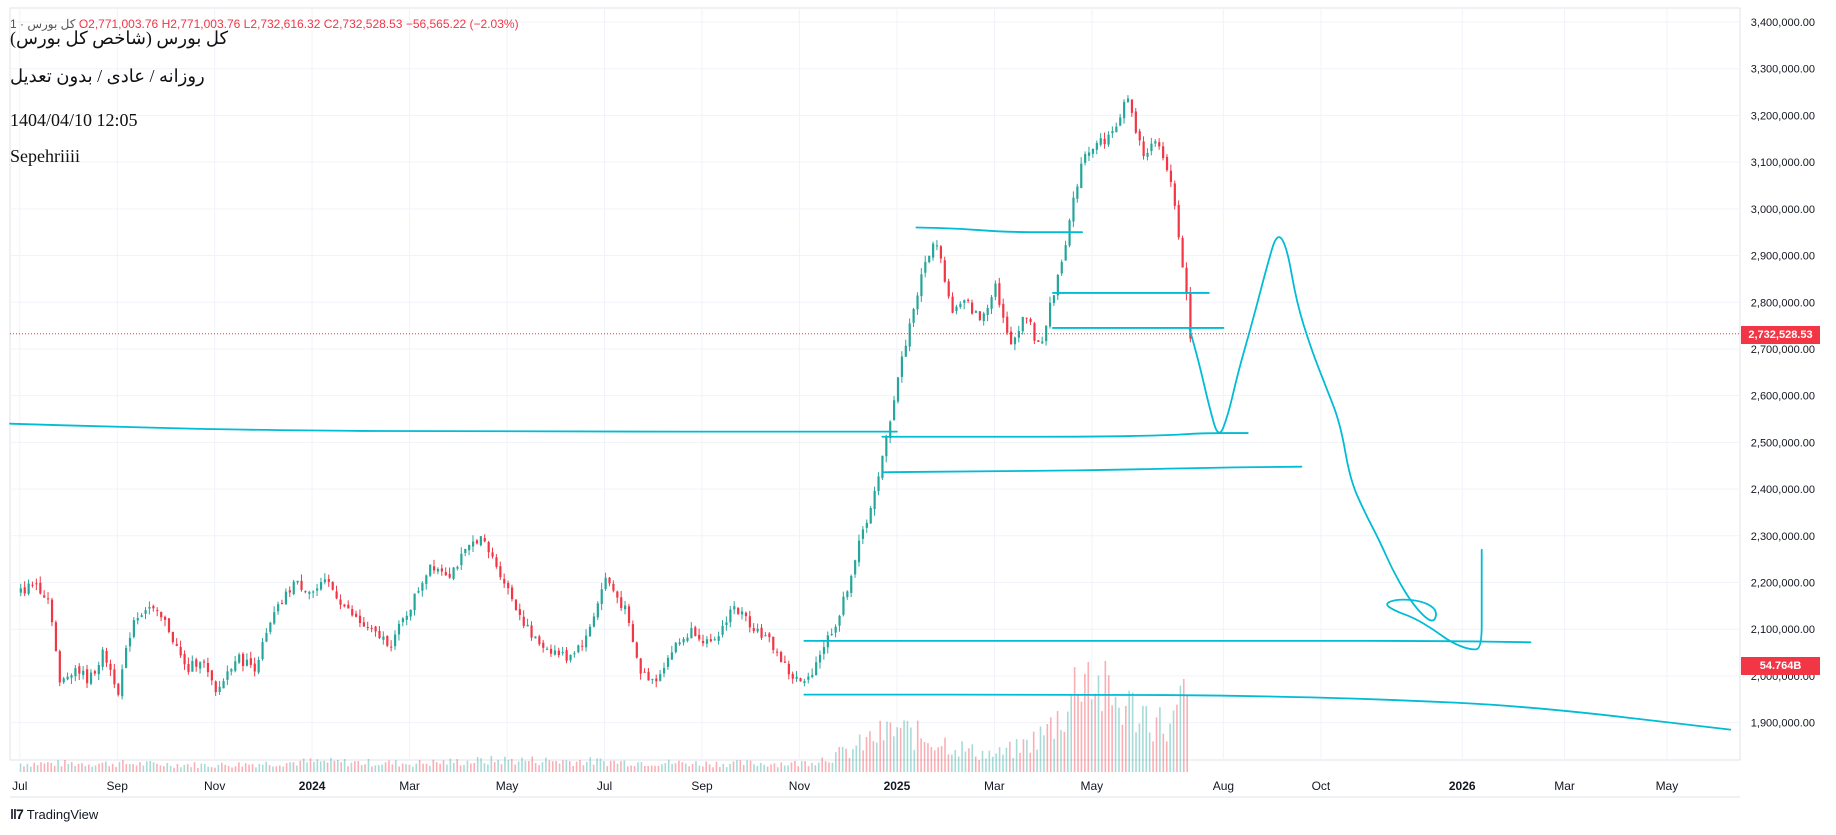  Describe the element at coordinates (201, 24) in the screenshot. I see `high-value: H2,771,003.76` at that location.